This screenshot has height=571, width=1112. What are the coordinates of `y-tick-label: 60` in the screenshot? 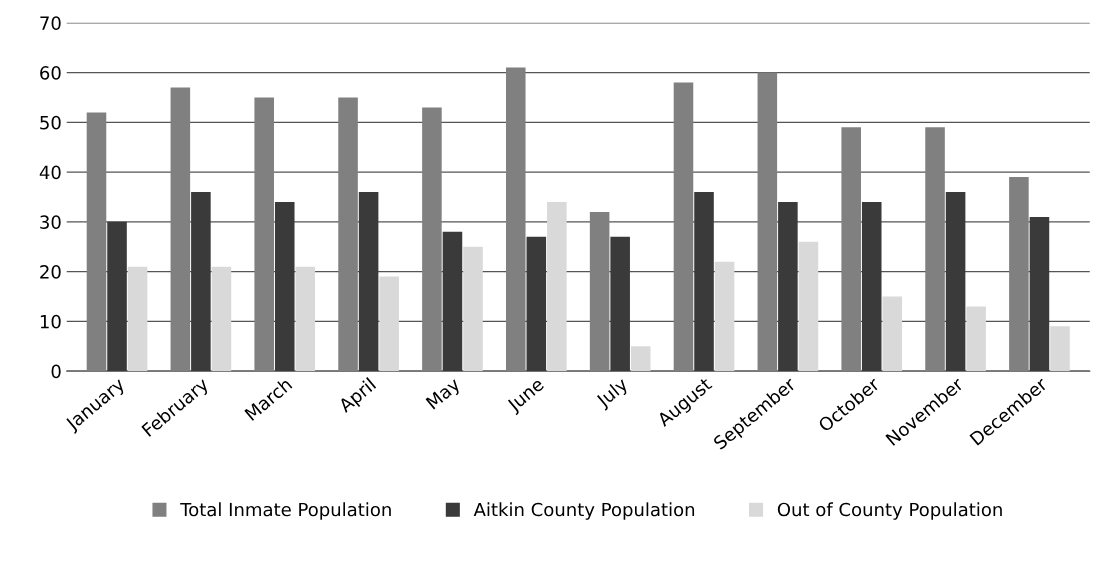 It's located at (50, 73).